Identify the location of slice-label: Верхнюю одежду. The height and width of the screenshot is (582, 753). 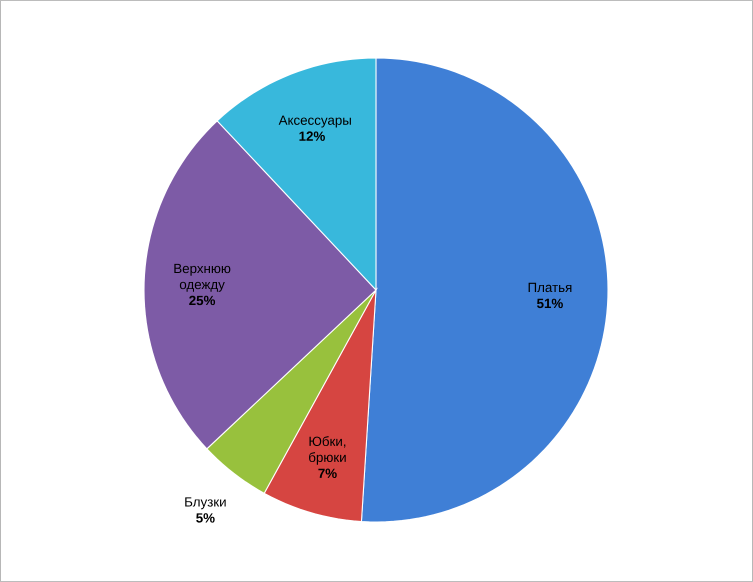
(202, 278).